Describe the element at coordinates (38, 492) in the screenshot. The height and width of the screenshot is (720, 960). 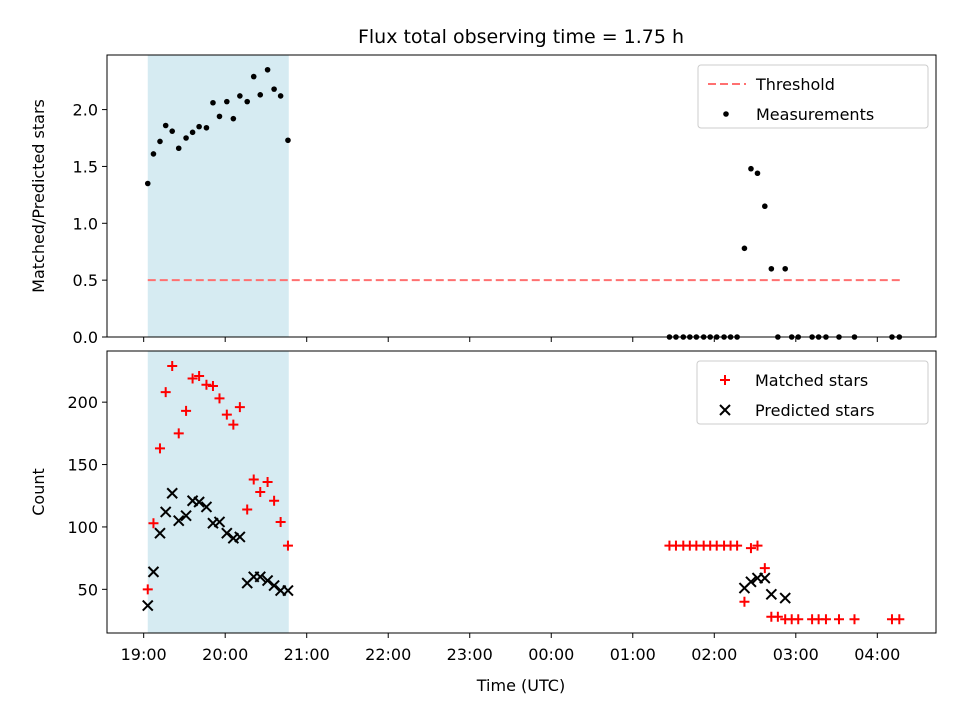
I see `y-axis-label: Count` at that location.